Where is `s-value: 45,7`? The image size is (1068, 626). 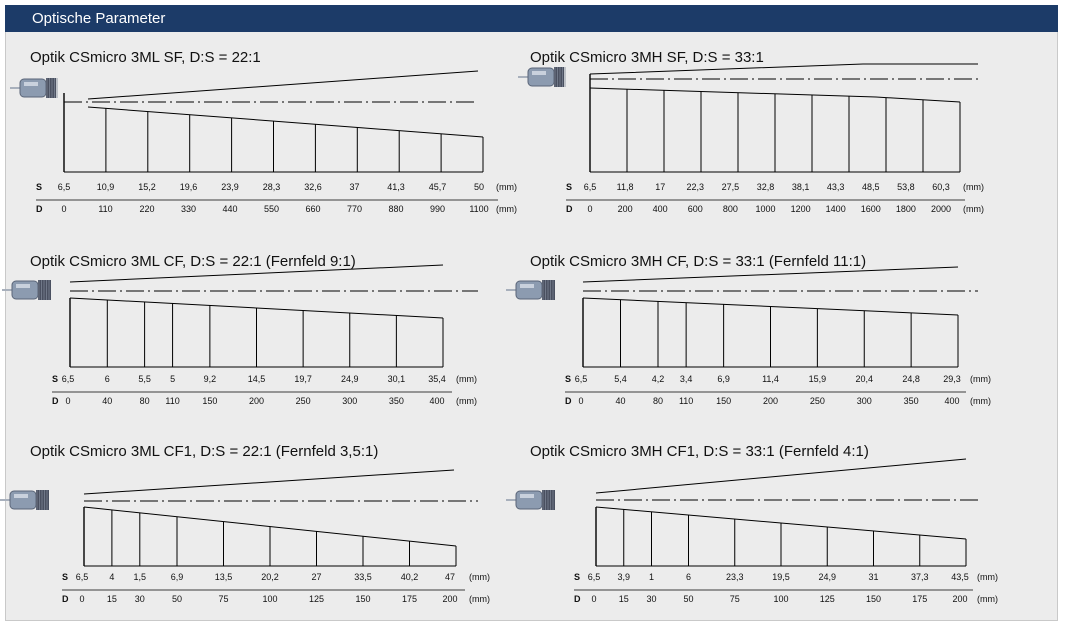 s-value: 45,7 is located at coordinates (438, 187).